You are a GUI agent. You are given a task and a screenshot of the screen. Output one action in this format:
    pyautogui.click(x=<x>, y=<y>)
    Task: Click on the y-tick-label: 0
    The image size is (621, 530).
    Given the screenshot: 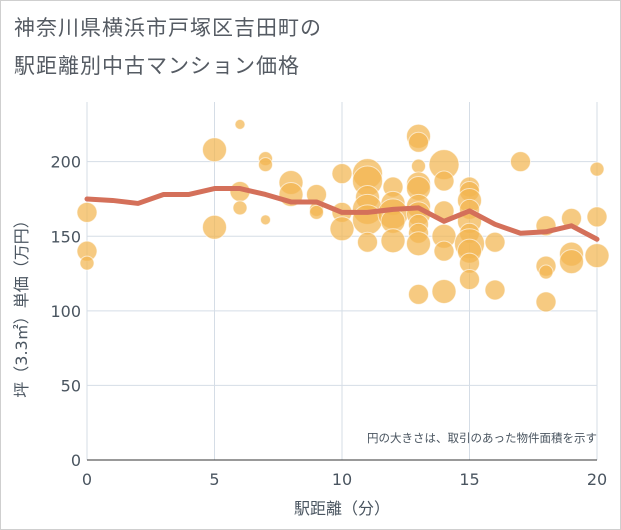 What is the action you would take?
    pyautogui.click(x=76, y=460)
    